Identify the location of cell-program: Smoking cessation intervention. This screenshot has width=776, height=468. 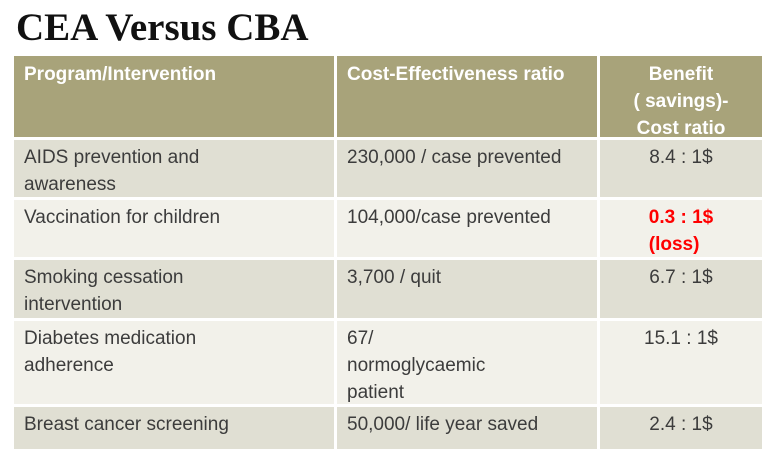
(174, 289).